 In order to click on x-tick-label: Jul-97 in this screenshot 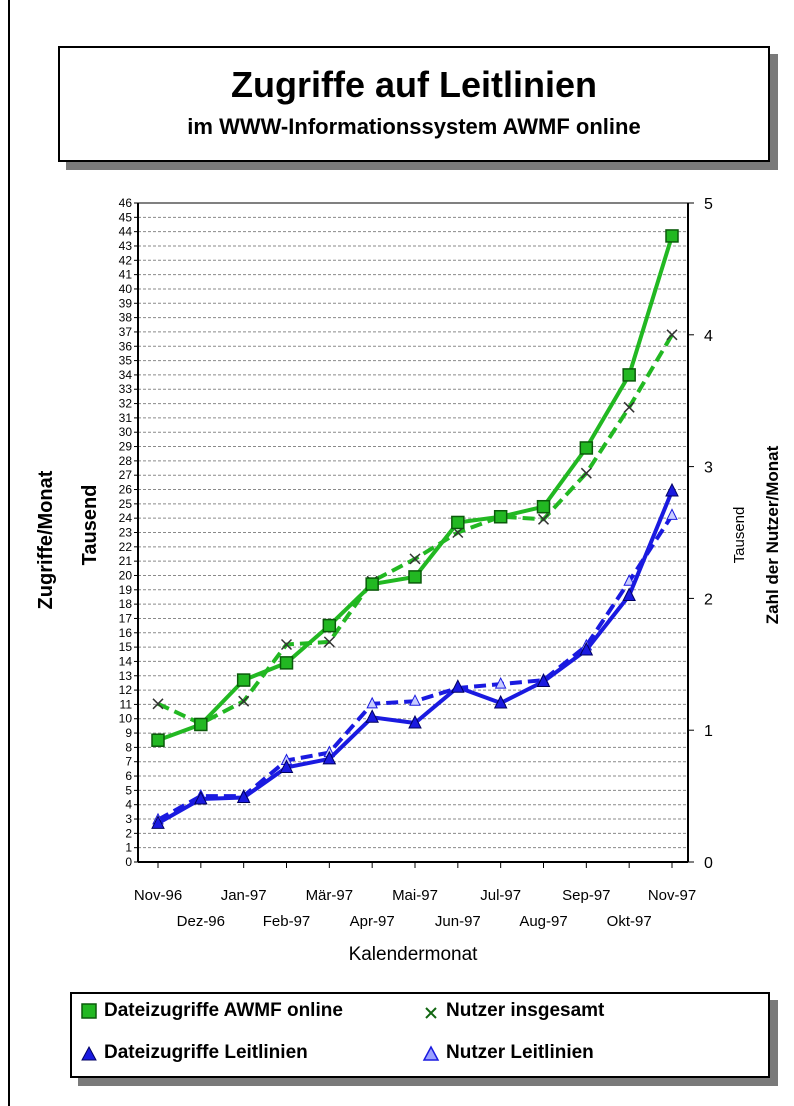, I will do `click(500, 895)`.